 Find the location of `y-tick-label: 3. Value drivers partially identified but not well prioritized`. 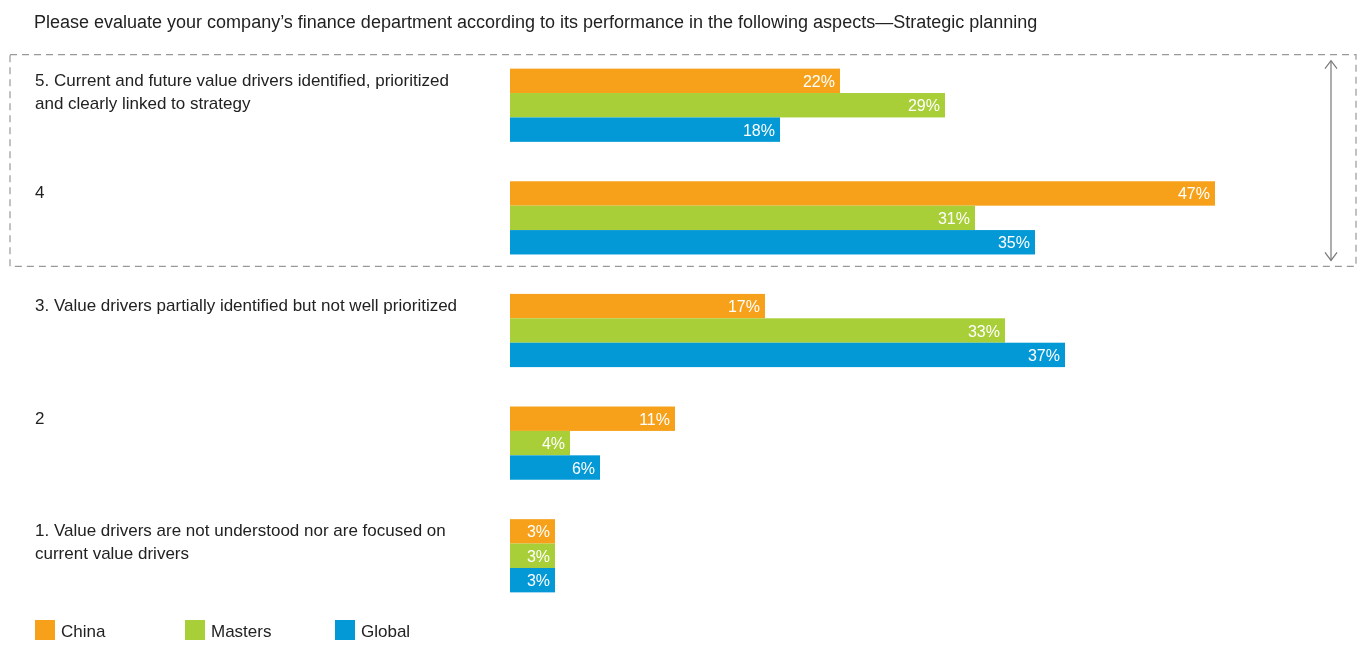

y-tick-label: 3. Value drivers partially identified but not well prioritized is located at coordinates (246, 305).